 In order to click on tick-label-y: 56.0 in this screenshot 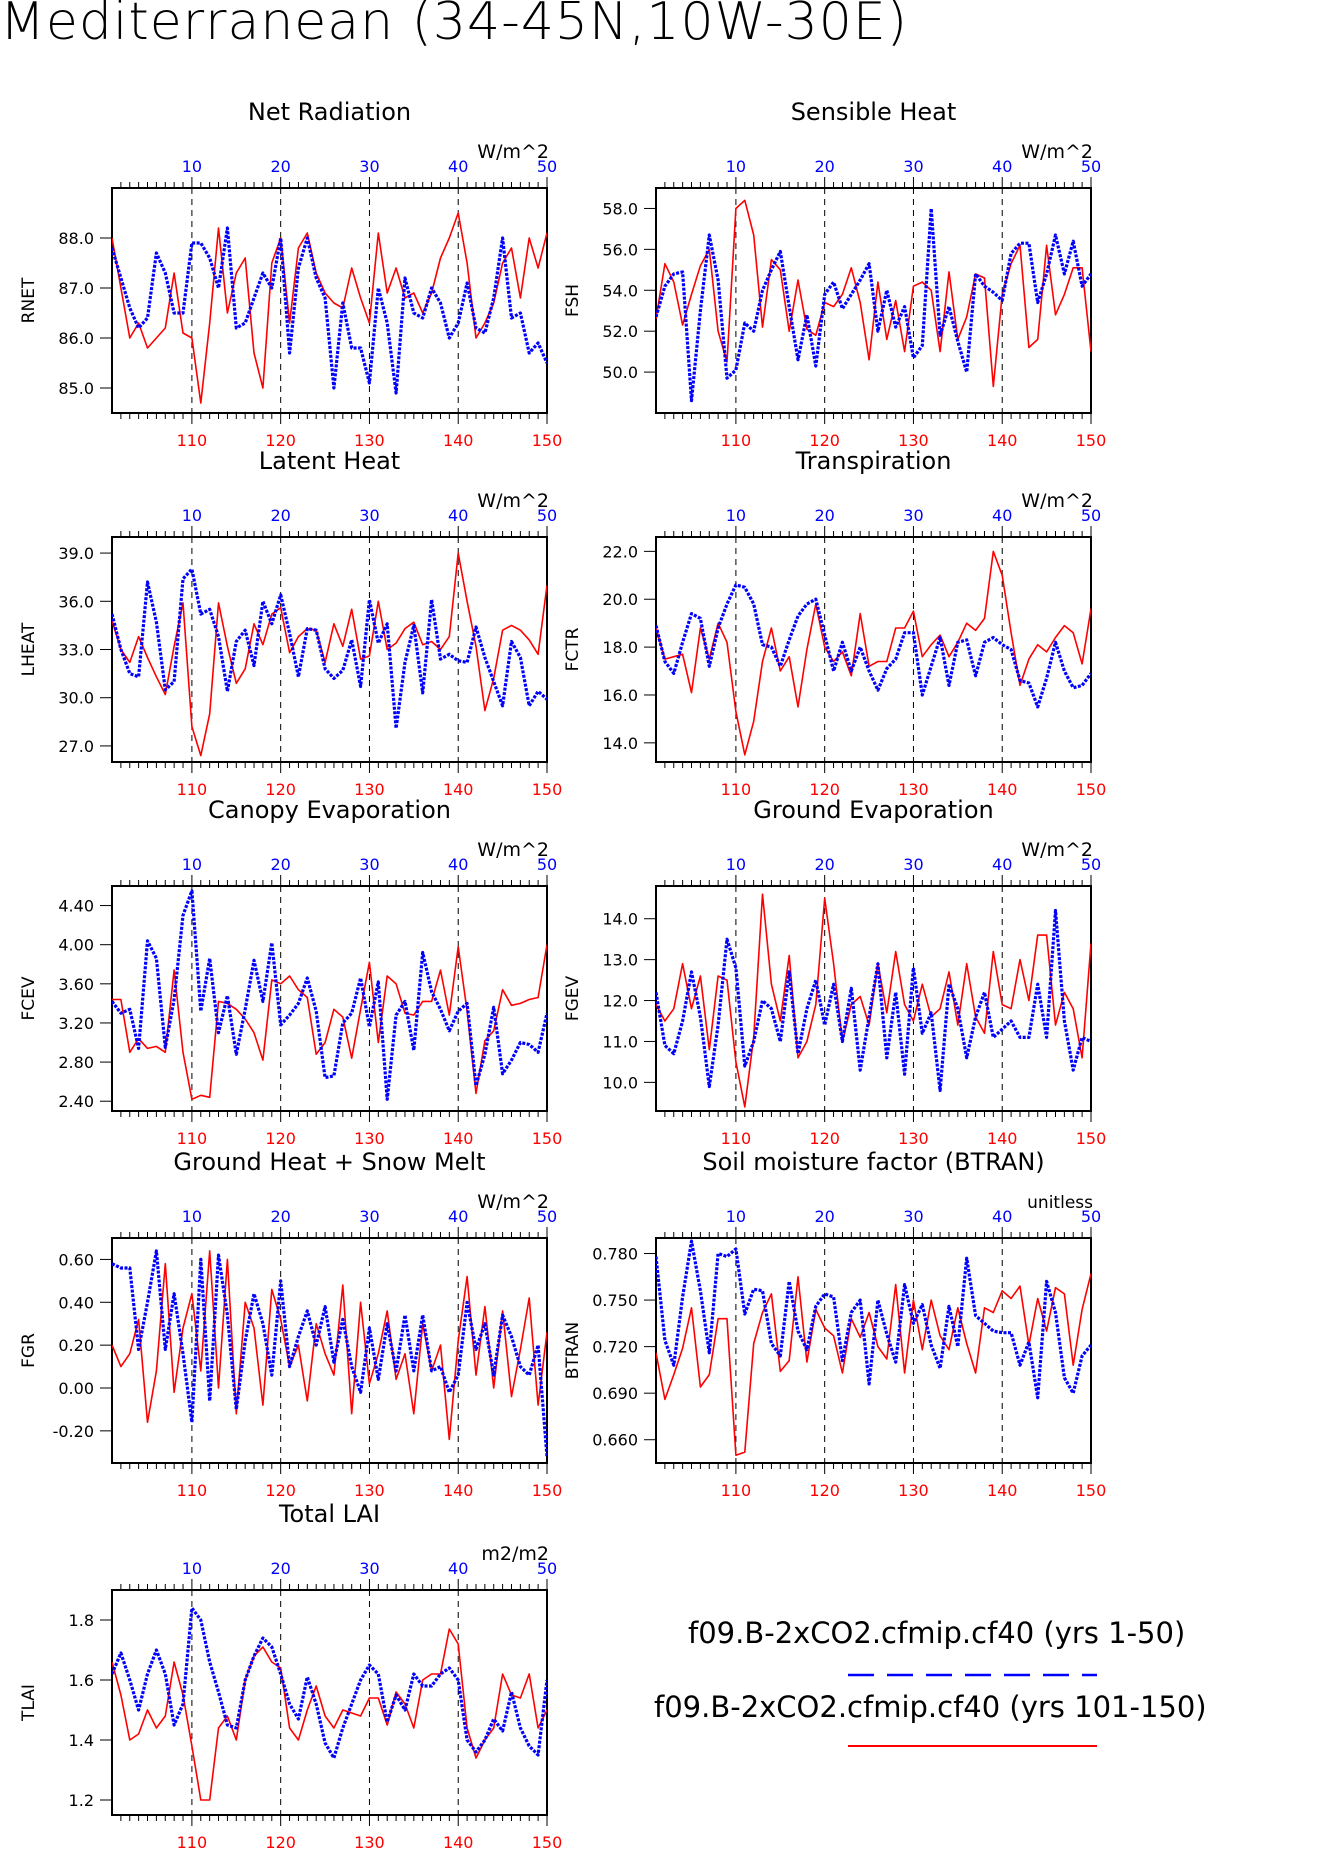, I will do `click(620, 249)`.